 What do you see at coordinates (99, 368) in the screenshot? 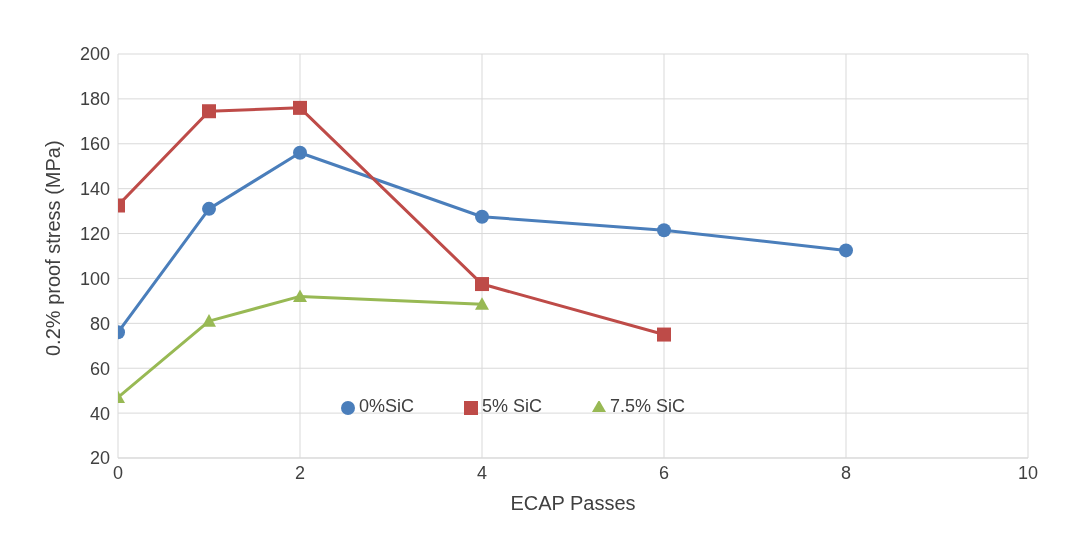
I see `y-tick-label: 60` at bounding box center [99, 368].